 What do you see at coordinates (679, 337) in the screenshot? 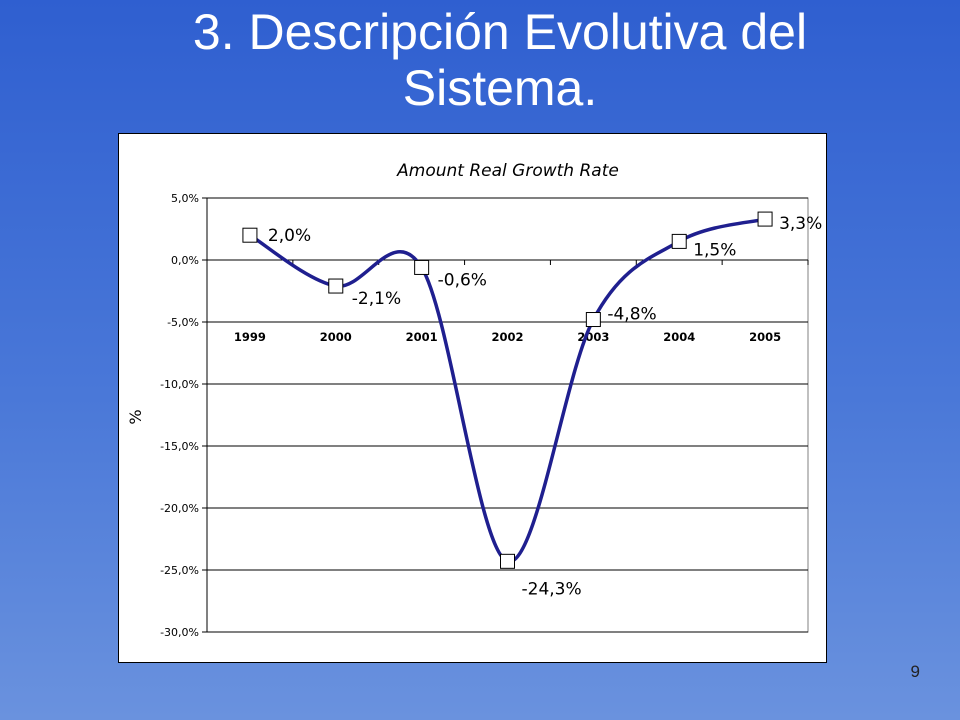
I see `x-tick-label: 2004` at bounding box center [679, 337].